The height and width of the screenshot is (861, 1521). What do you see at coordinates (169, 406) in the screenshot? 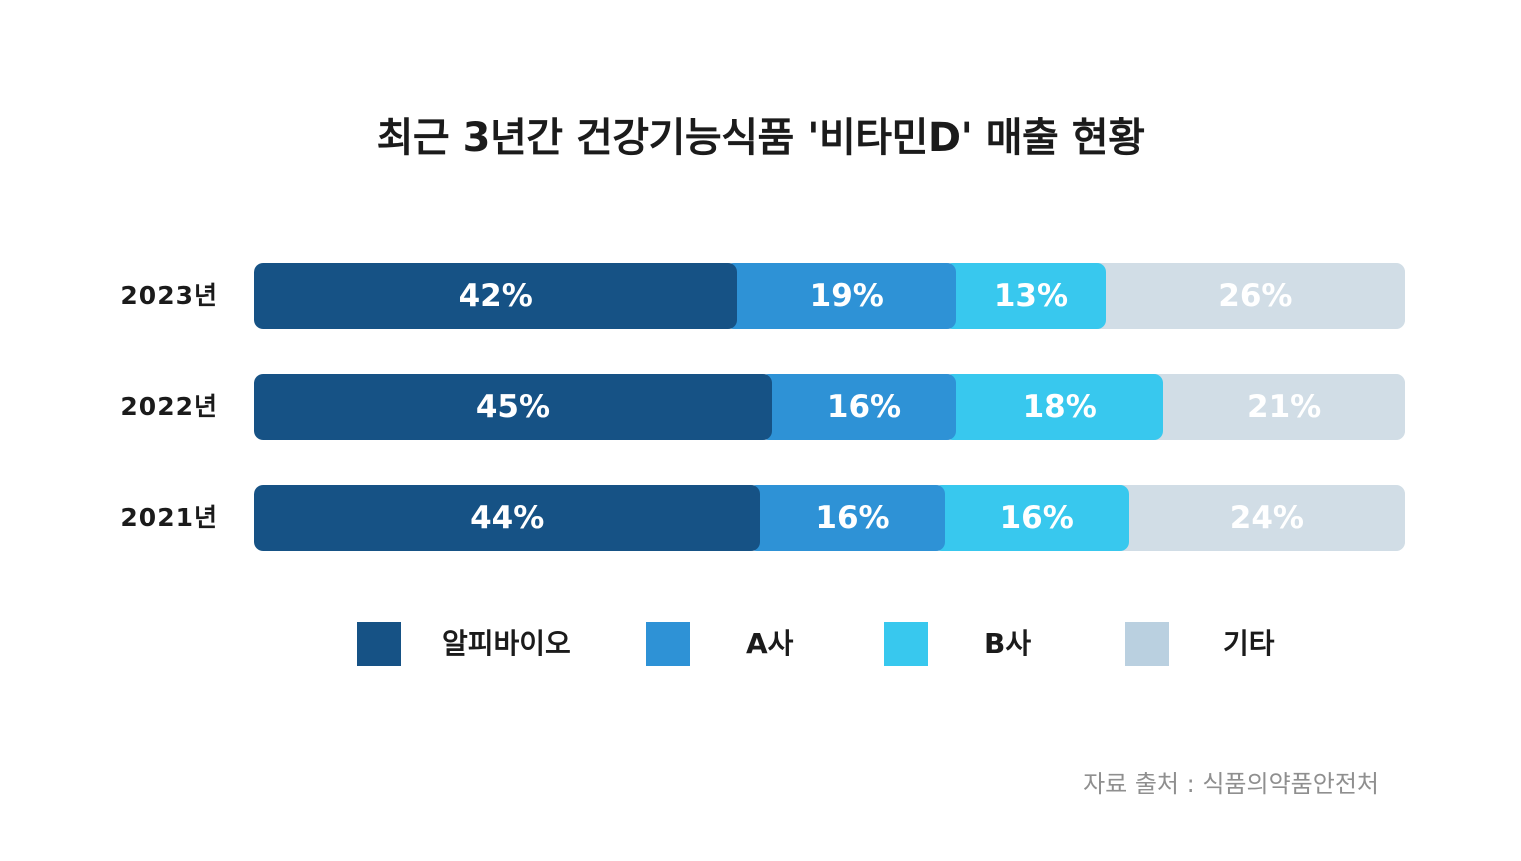
I see `row-label: 2022년` at bounding box center [169, 406].